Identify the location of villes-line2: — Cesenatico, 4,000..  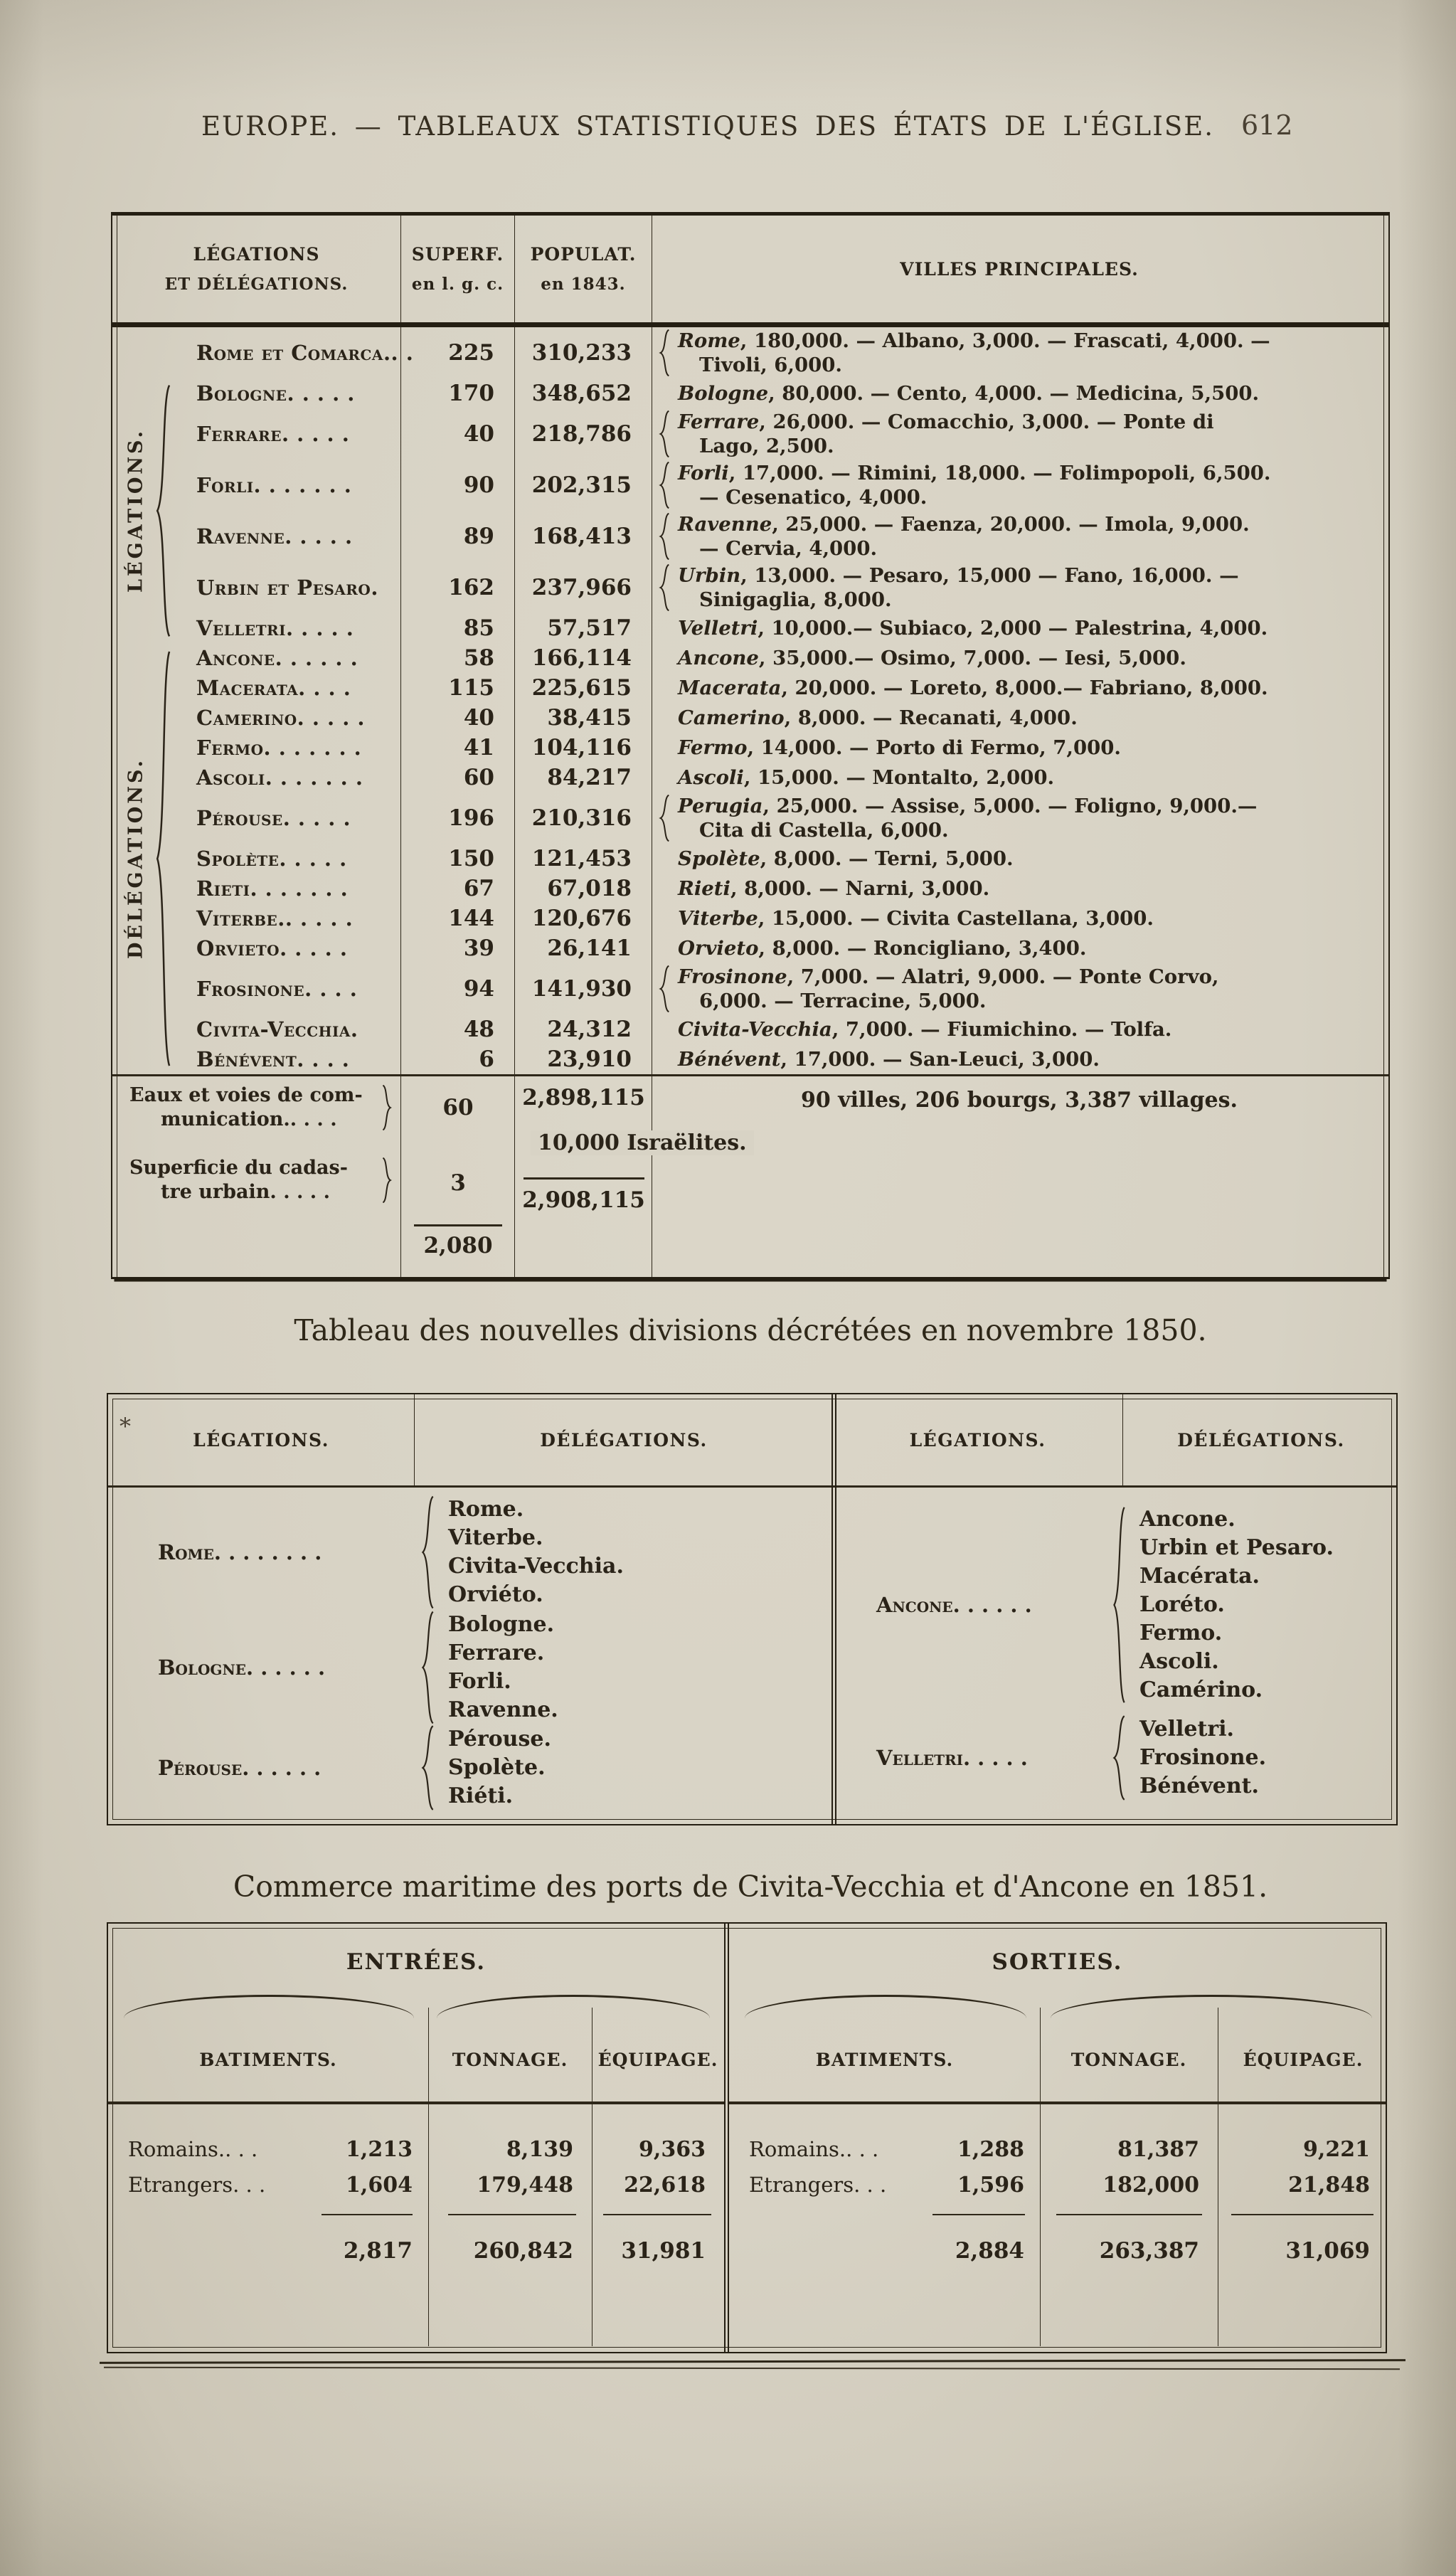
(813, 498).